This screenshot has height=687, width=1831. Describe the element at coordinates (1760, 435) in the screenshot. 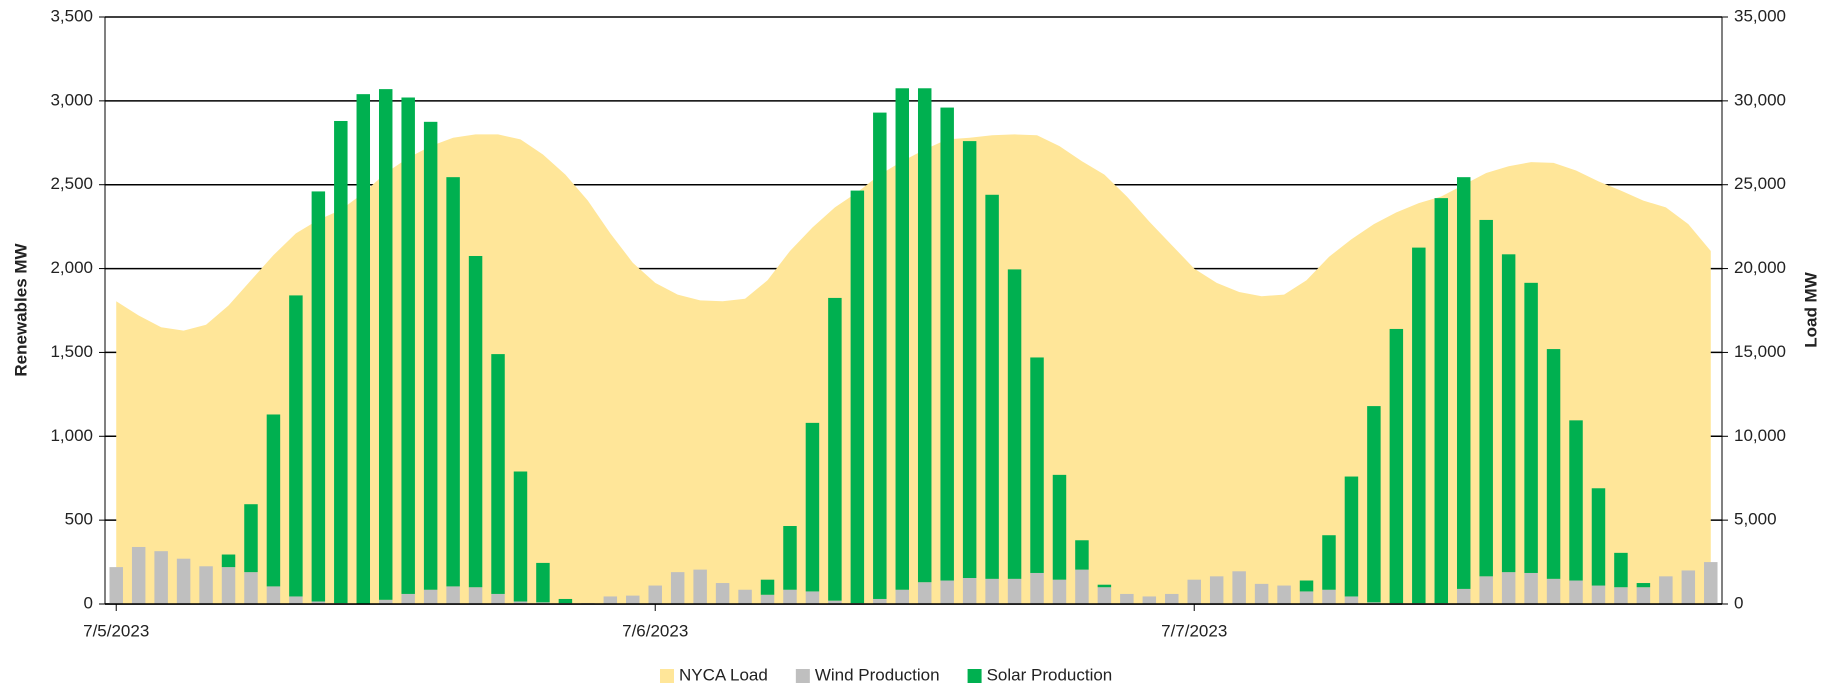

I see `y2-tick-label: 10,000` at that location.